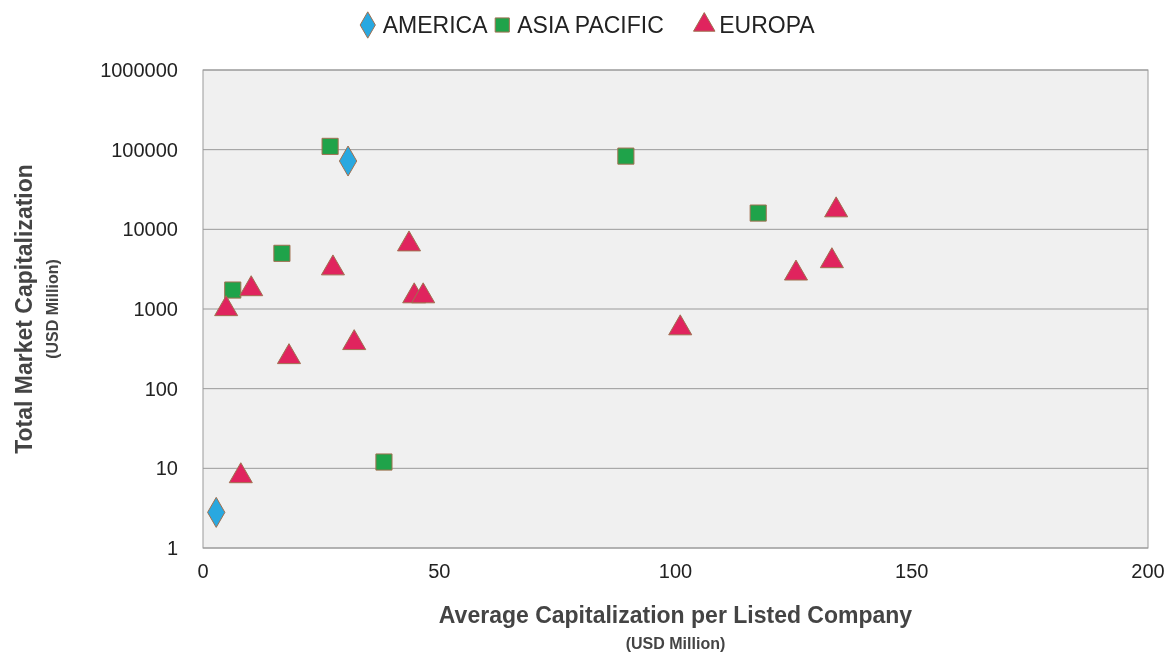 The image size is (1173, 658). What do you see at coordinates (675, 627) in the screenshot?
I see `x-axis-title: Average Capitalization per Listed Company (USD Million)` at bounding box center [675, 627].